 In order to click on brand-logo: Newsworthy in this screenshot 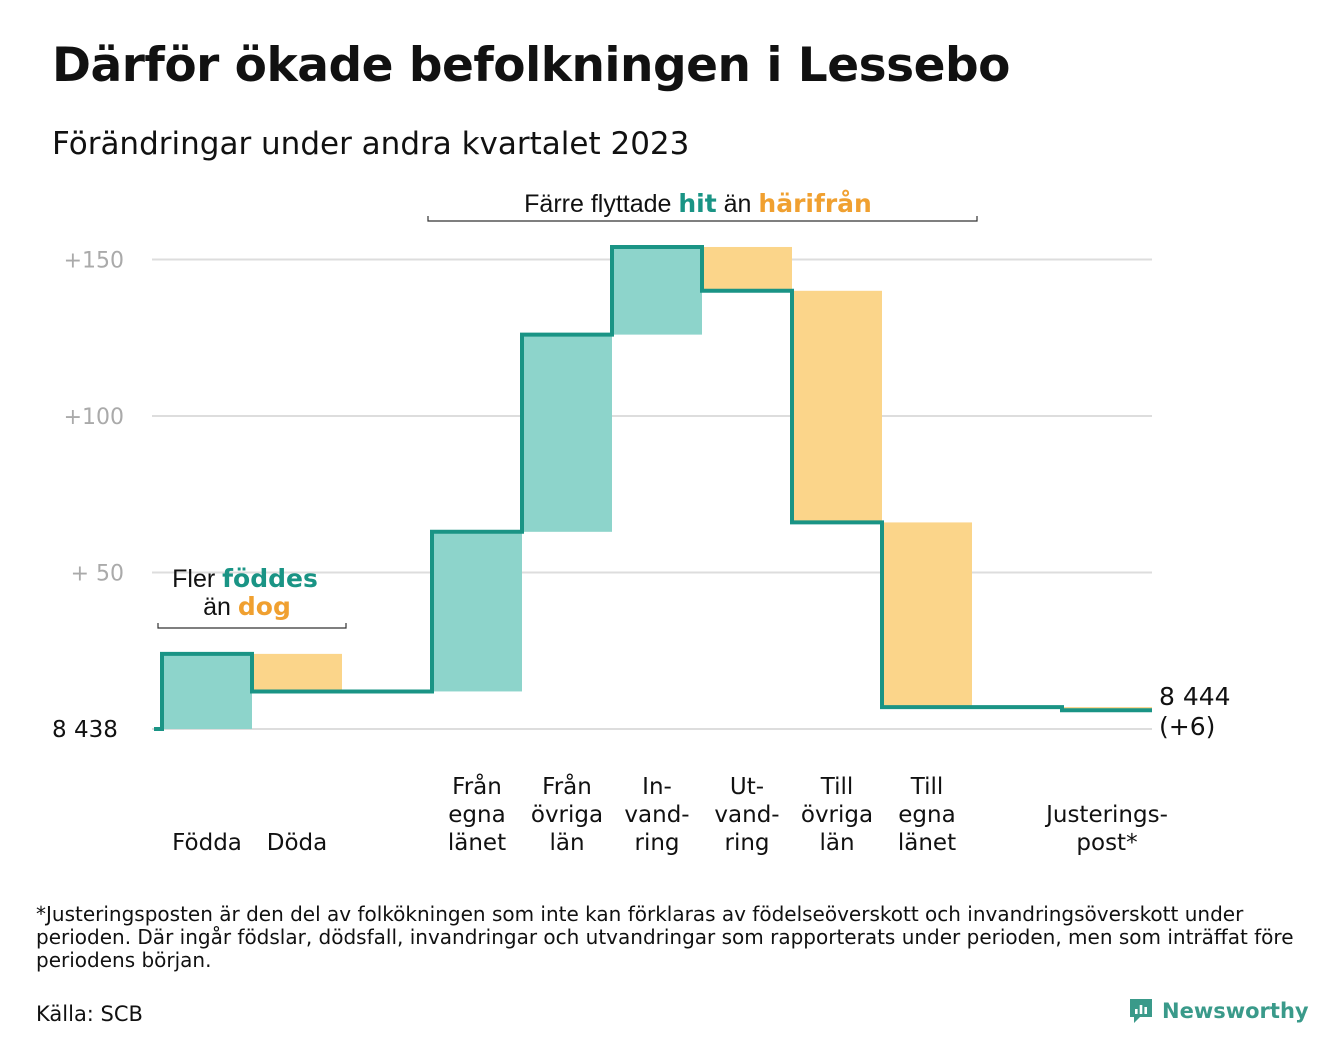, I will do `click(1218, 1011)`.